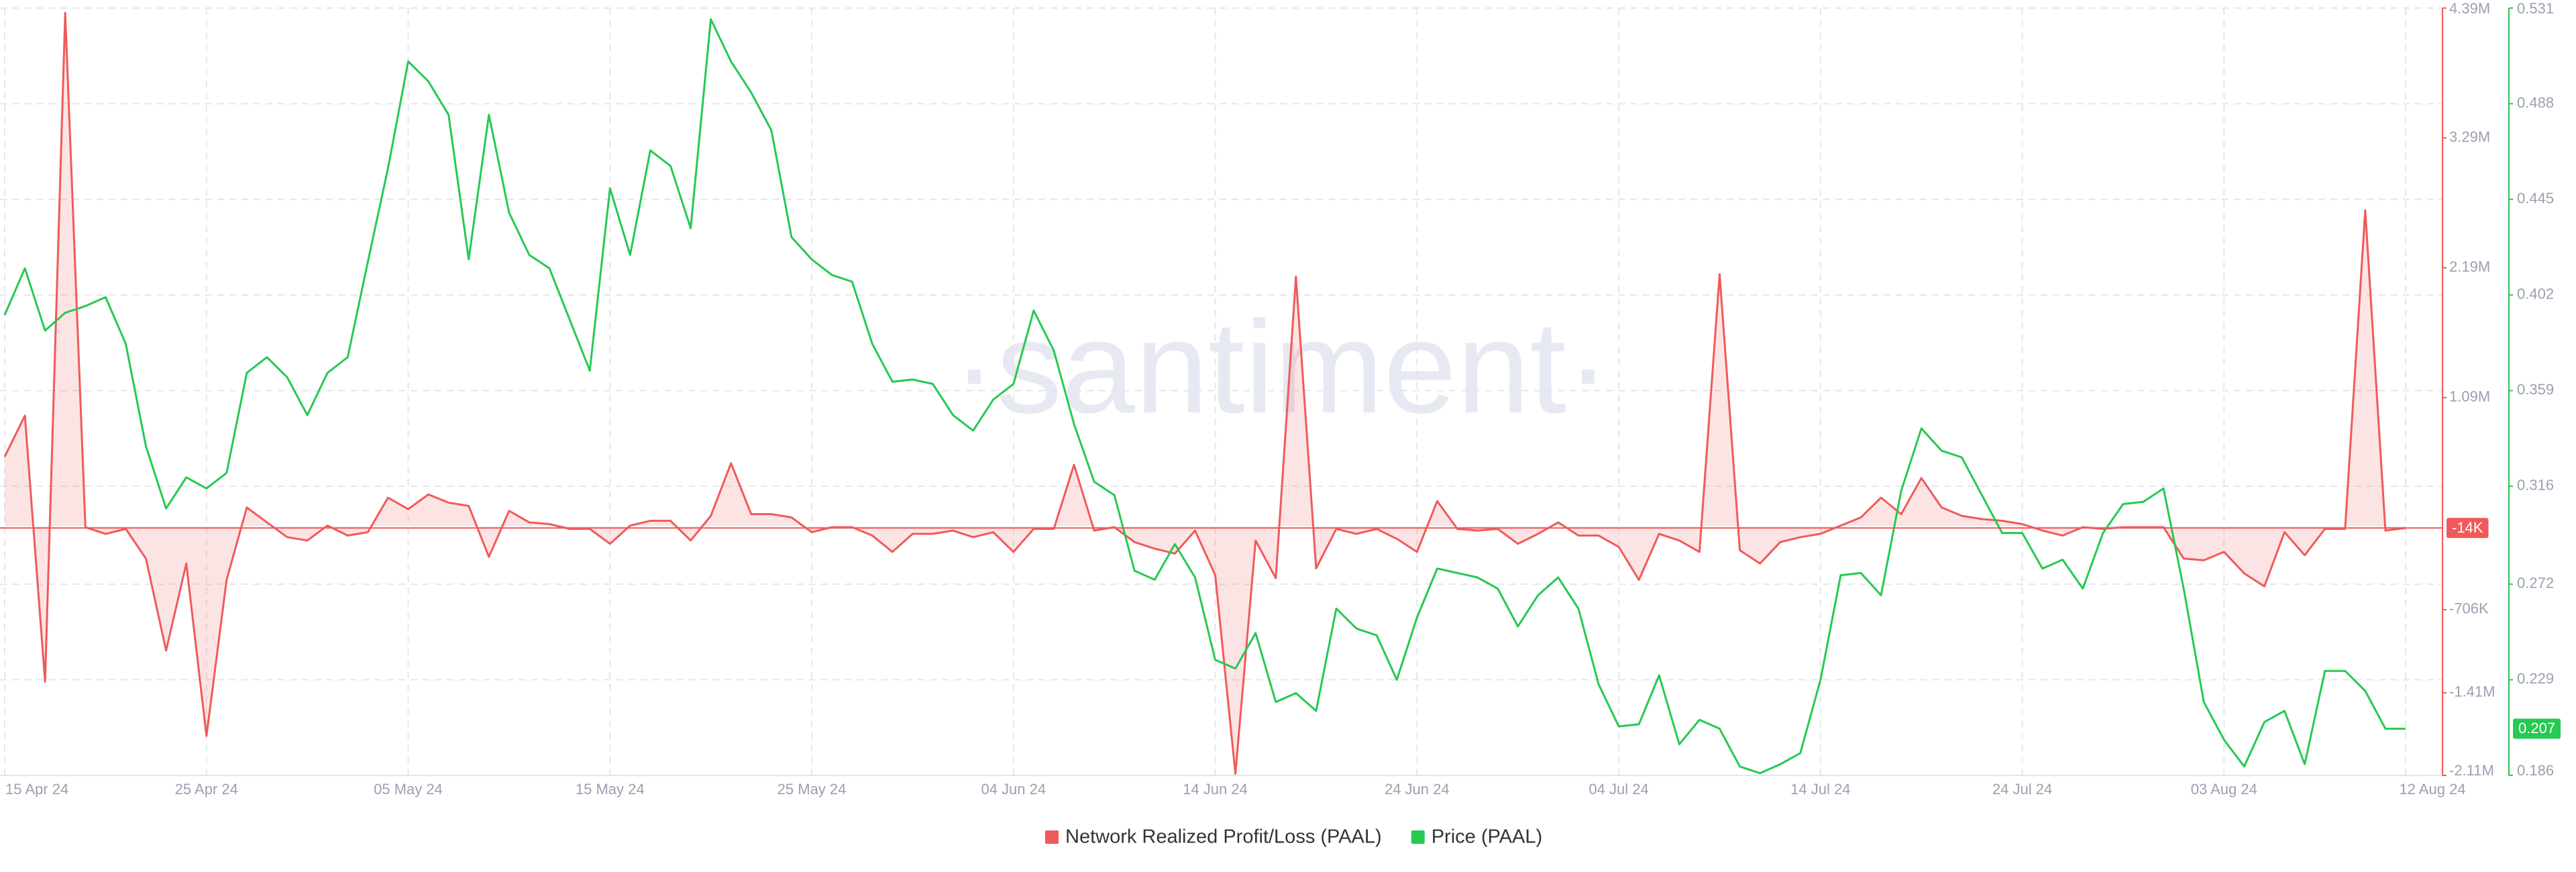  Describe the element at coordinates (2535, 103) in the screenshot. I see `y2-tick-label: 0.488` at that location.